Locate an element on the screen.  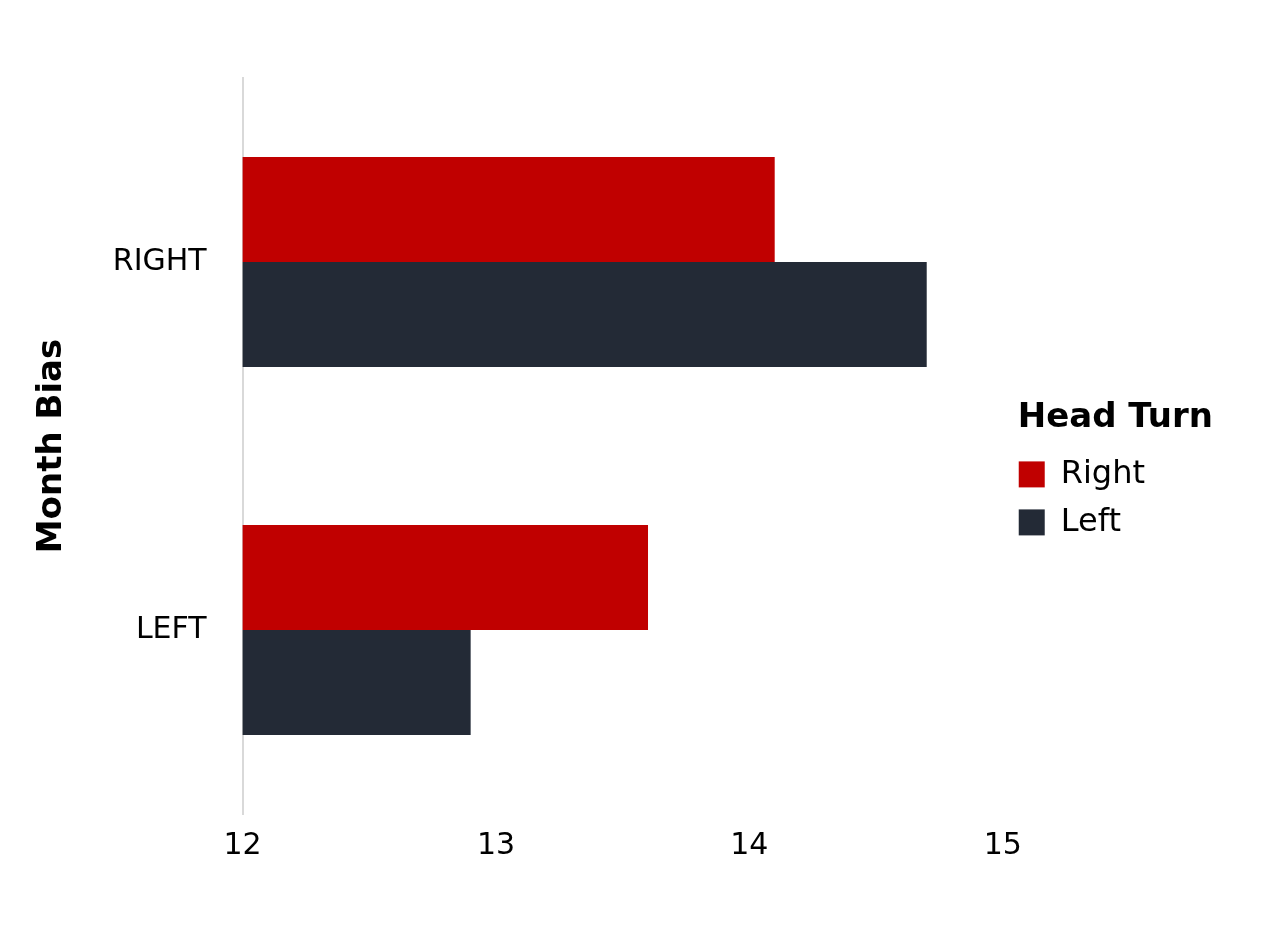
x-tick-label: 12 is located at coordinates (242, 843).